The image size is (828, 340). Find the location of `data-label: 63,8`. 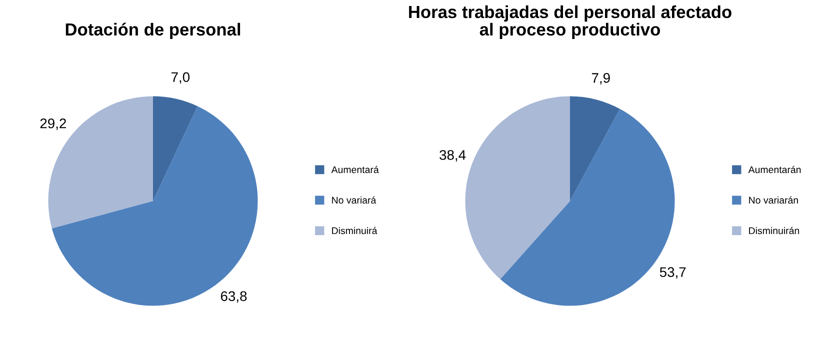

data-label: 63,8 is located at coordinates (233, 297).